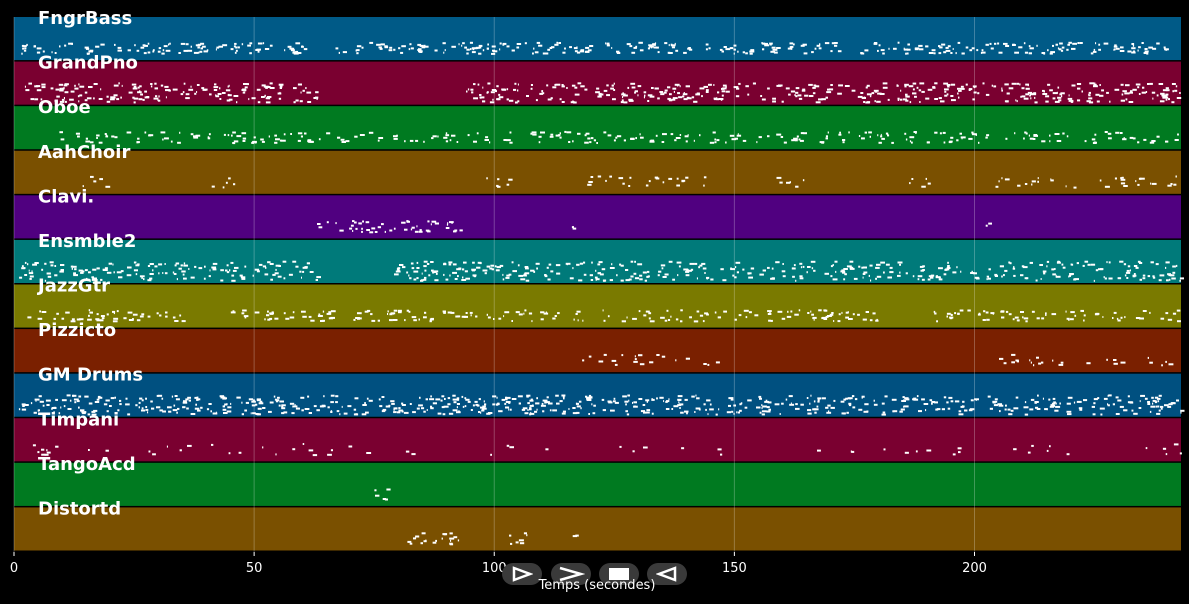  Describe the element at coordinates (597, 484) in the screenshot. I see `track-lane` at that location.